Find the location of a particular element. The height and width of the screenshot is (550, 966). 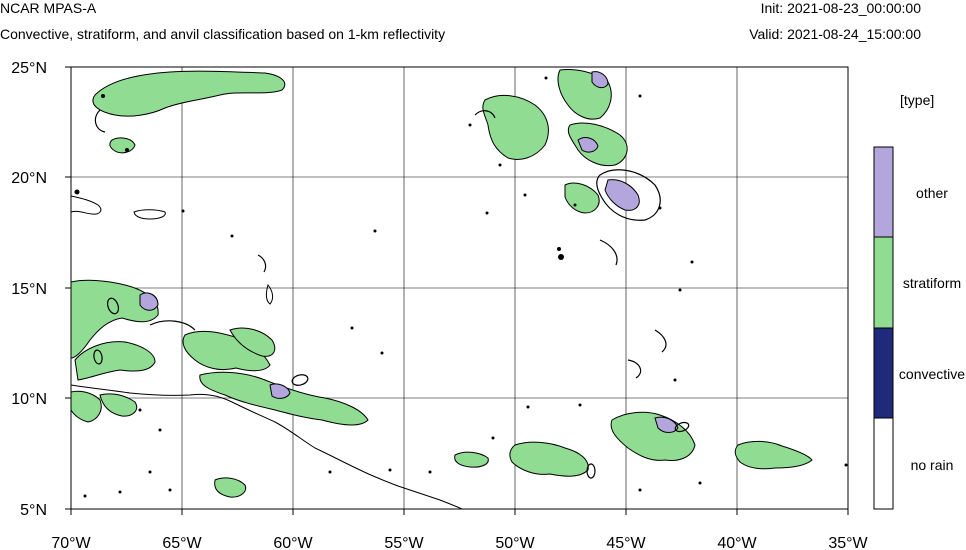

init-value: 2021-08-23_00:00:00 is located at coordinates (854, 8).